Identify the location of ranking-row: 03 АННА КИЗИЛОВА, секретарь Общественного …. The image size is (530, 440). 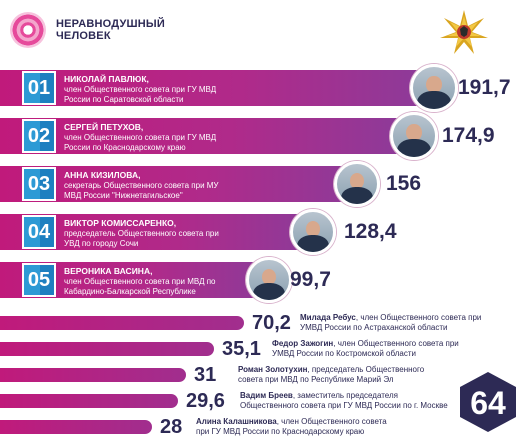
(265, 184).